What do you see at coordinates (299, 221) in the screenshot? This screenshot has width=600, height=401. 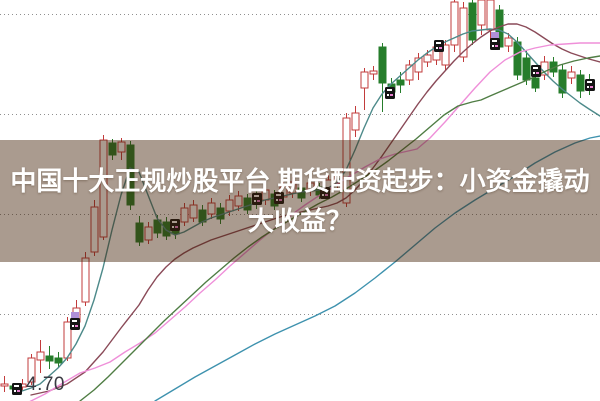 I see `headline-line-2: 大收益？` at bounding box center [299, 221].